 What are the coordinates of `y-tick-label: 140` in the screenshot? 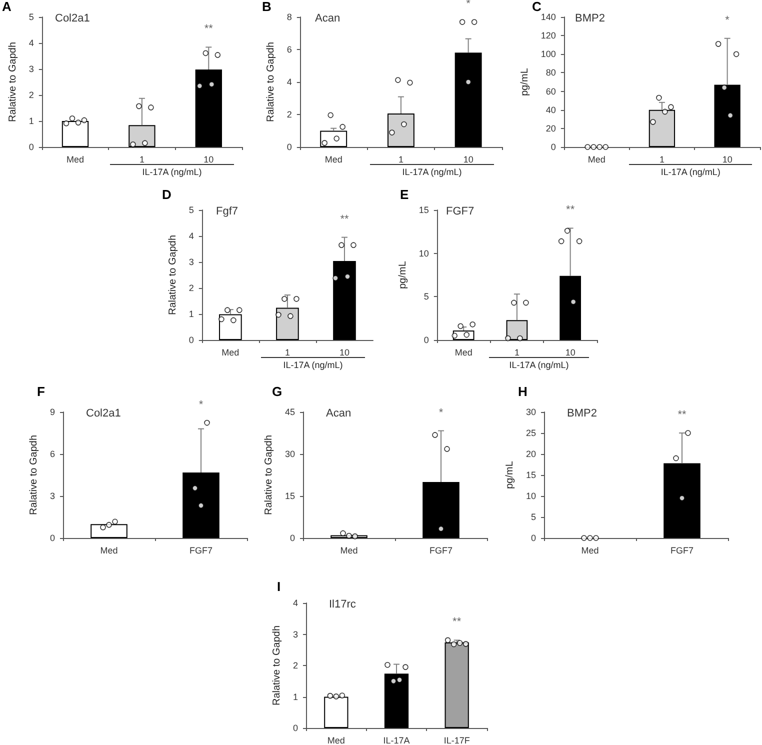 It's located at (548, 17).